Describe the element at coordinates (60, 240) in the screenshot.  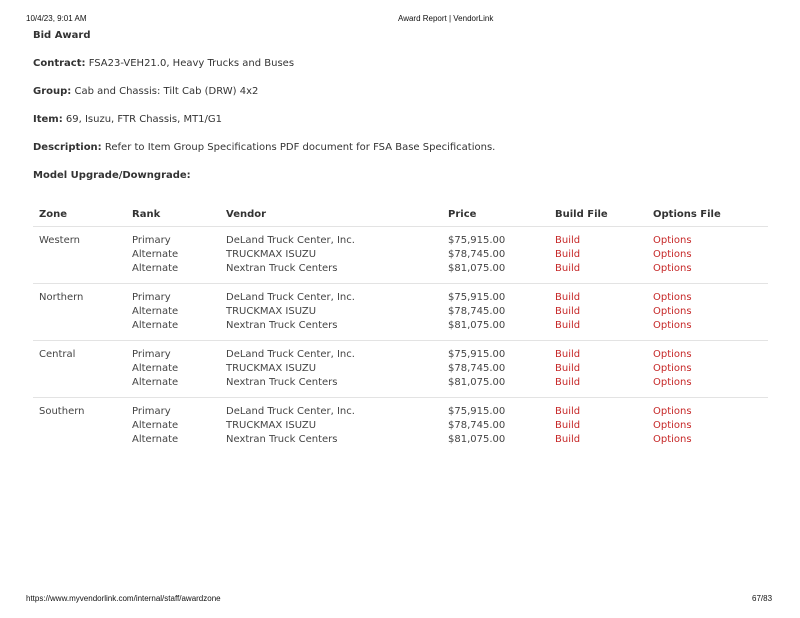
I see `zone-name: Western` at that location.